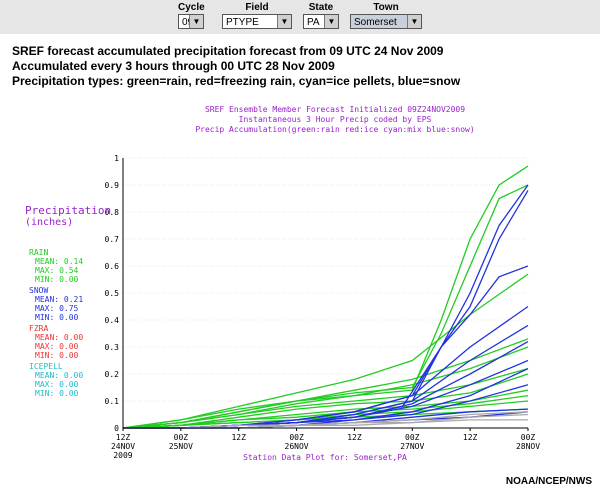 This screenshot has height=492, width=600. I want to click on y-tick-labels: 0 0.1 0.2 0.3 0.4 0.5 0.6 0.7 0.8 0.9 1, so click(112, 293).